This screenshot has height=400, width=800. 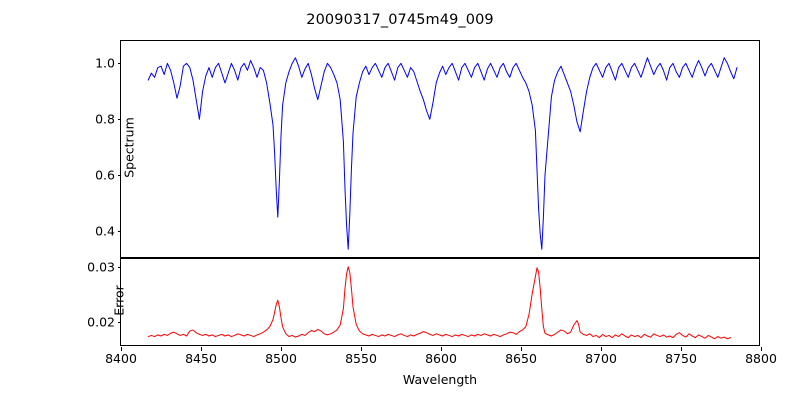 I want to click on spectrum-y-tick-label: 0.8, so click(x=105, y=119).